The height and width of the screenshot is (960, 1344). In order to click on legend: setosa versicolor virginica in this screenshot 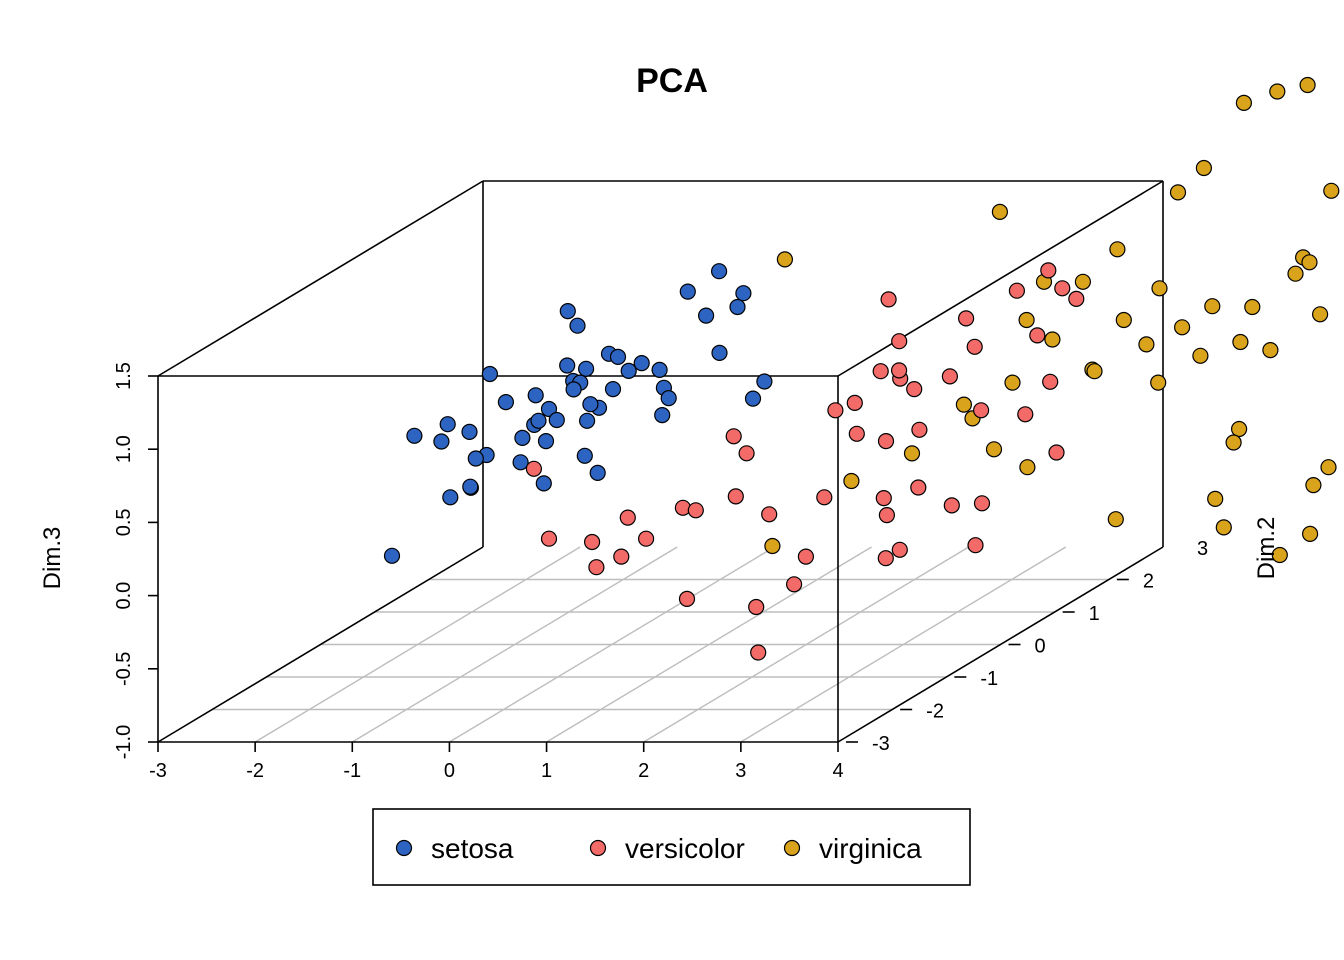, I will do `click(671, 847)`.